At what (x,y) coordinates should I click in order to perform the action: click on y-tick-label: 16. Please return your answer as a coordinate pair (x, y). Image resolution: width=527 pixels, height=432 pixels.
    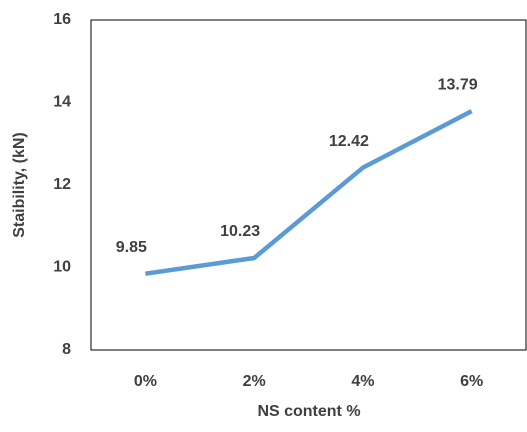
    Looking at the image, I should click on (62, 19).